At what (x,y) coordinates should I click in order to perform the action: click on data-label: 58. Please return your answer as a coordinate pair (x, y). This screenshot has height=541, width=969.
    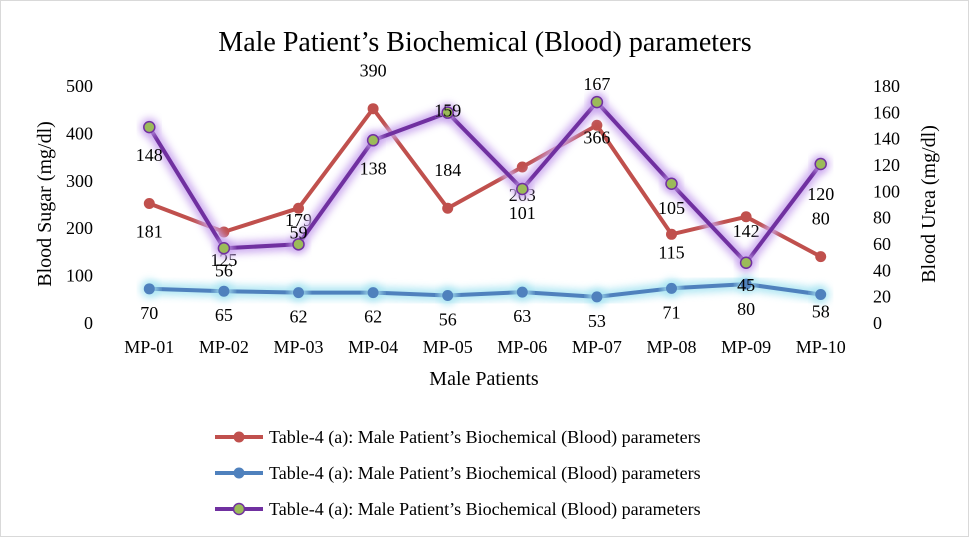
    Looking at the image, I should click on (821, 312).